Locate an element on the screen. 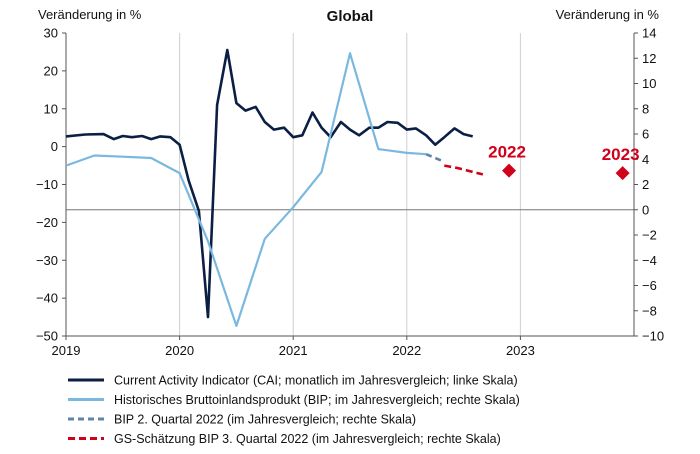 The image size is (700, 454). right-tick-label: 6 is located at coordinates (645, 134).